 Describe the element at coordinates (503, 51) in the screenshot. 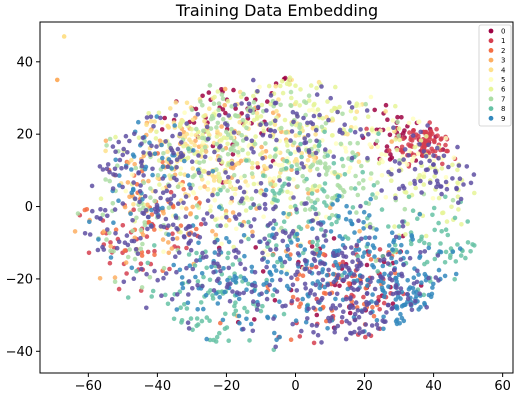

I see `legend-label-2: 2` at that location.